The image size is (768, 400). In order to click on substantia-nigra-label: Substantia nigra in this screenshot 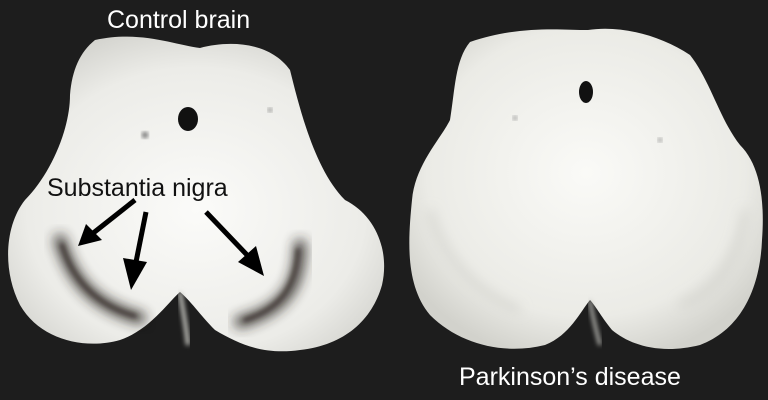, I will do `click(137, 188)`.